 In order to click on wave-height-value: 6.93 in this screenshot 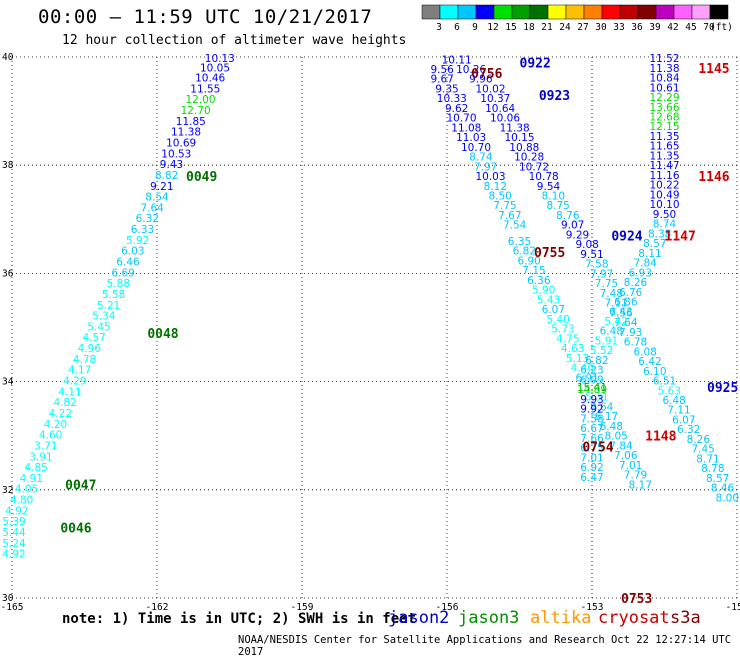, I will do `click(640, 273)`.